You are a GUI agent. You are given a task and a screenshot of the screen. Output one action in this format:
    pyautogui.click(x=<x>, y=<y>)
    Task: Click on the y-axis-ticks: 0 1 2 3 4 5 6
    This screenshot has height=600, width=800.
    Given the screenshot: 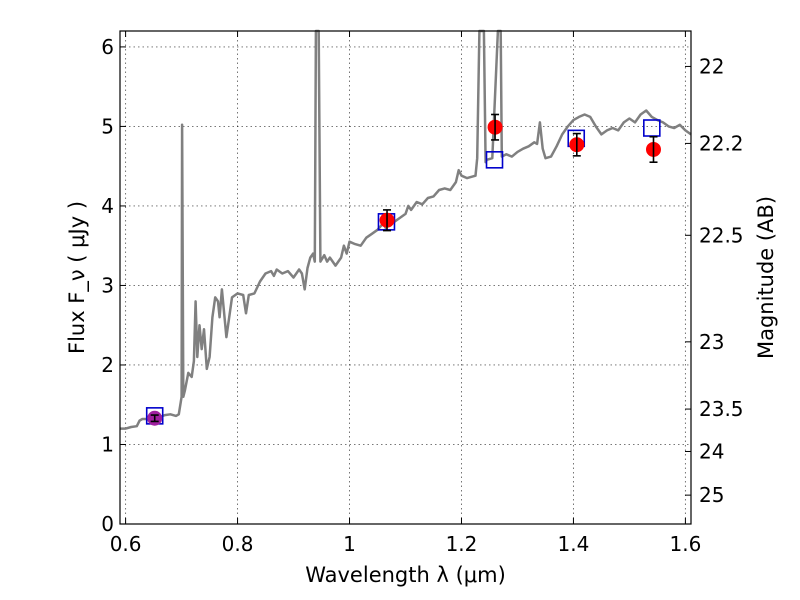 What is the action you would take?
    pyautogui.click(x=113, y=285)
    